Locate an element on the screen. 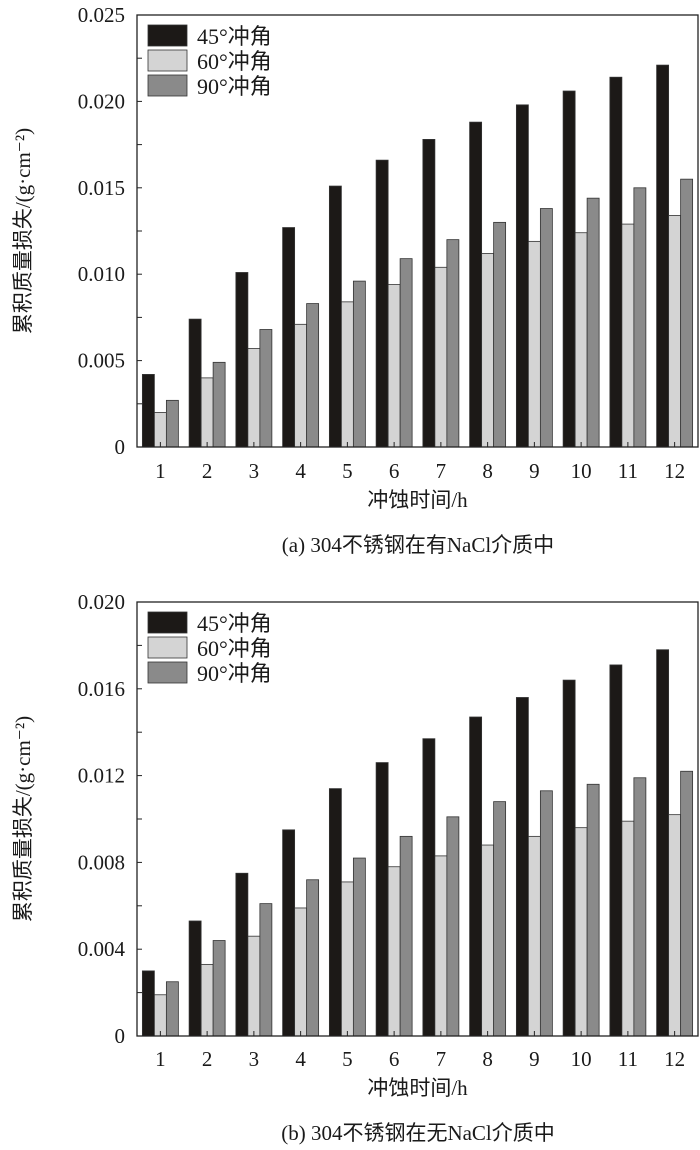 This screenshot has width=700, height=1150. bar-90°冲角-3 is located at coordinates (266, 388).